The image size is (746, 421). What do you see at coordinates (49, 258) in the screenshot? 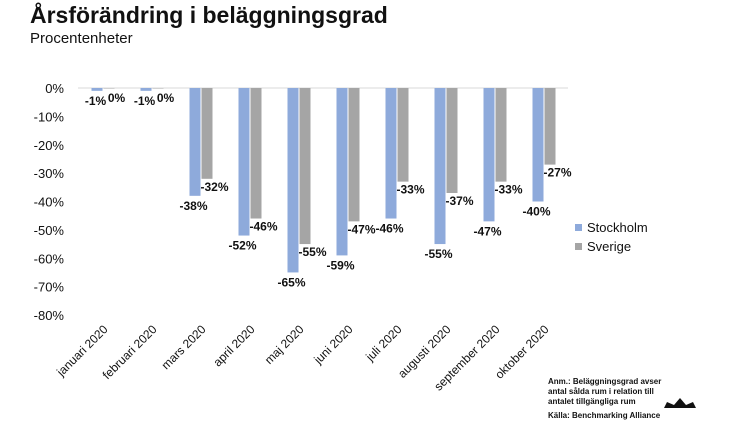
I see `y-tick-label: -60%` at bounding box center [49, 258].